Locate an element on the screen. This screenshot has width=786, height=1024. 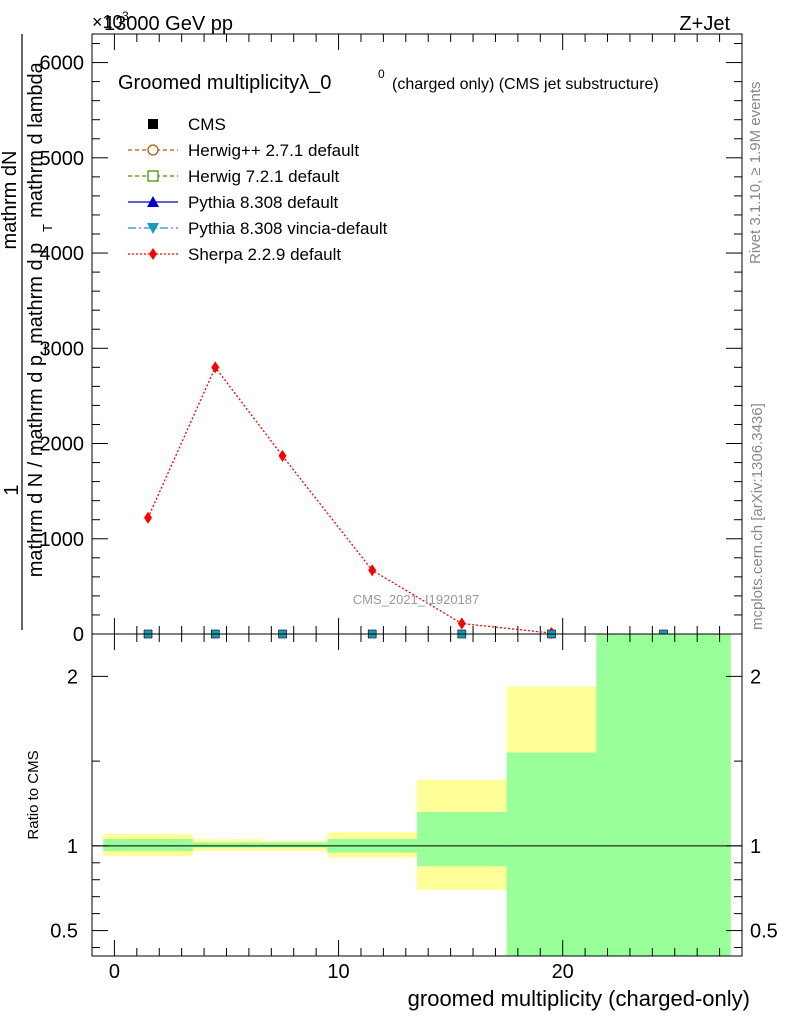
x-tick-label: 10 is located at coordinates (338, 972).